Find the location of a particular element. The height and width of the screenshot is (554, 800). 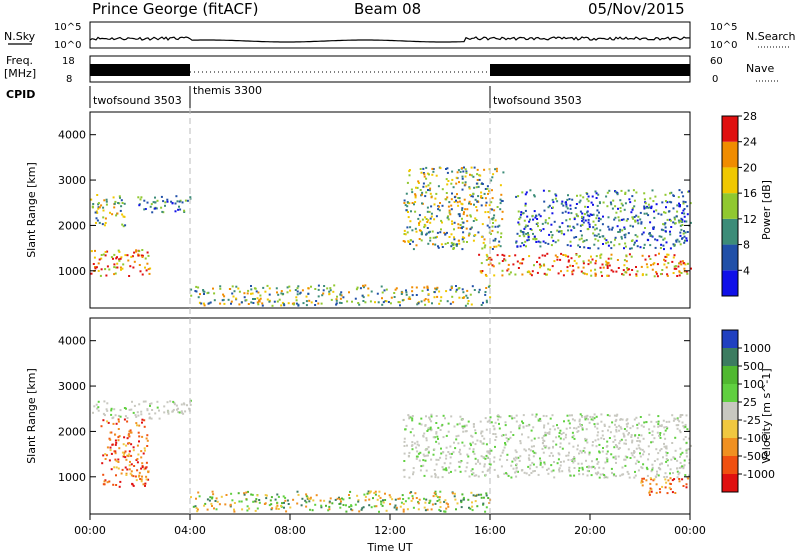

power-colorbar-tick-label-4: 20 is located at coordinates (750, 167).